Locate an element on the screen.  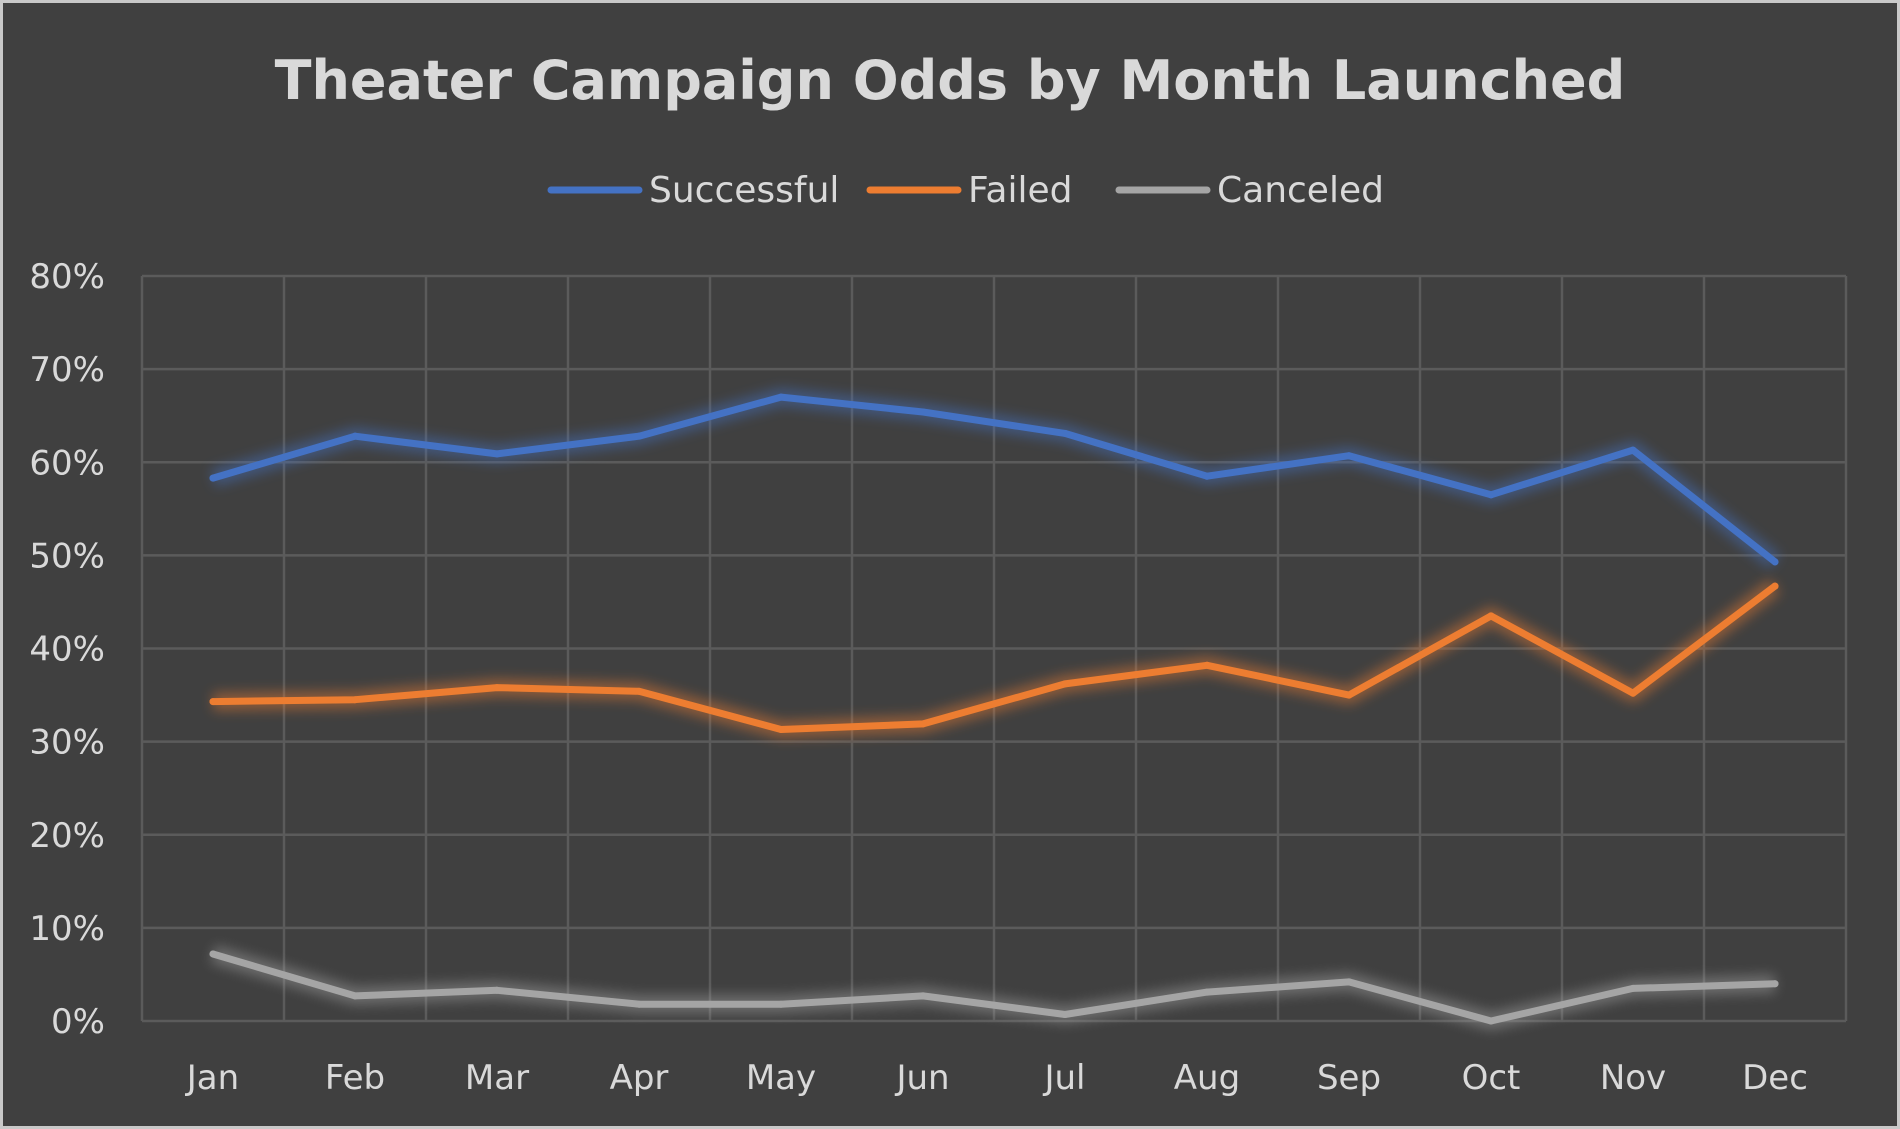
x-tick-label: Dec is located at coordinates (1775, 1078).